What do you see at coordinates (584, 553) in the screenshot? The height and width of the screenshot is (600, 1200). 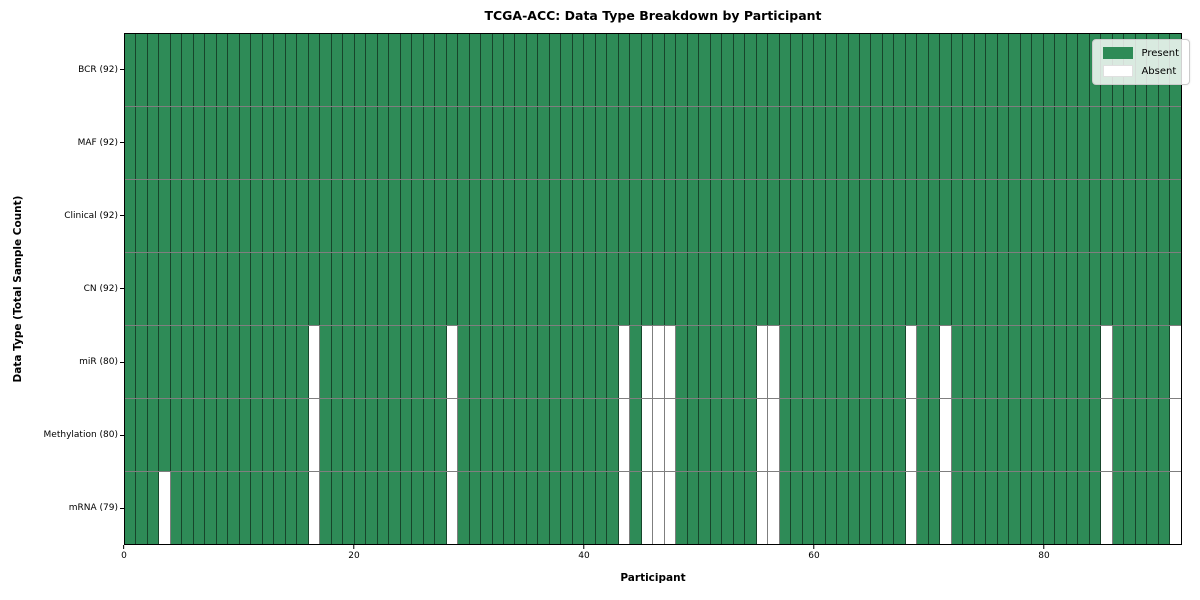 I see `x-tick: 40` at bounding box center [584, 553].